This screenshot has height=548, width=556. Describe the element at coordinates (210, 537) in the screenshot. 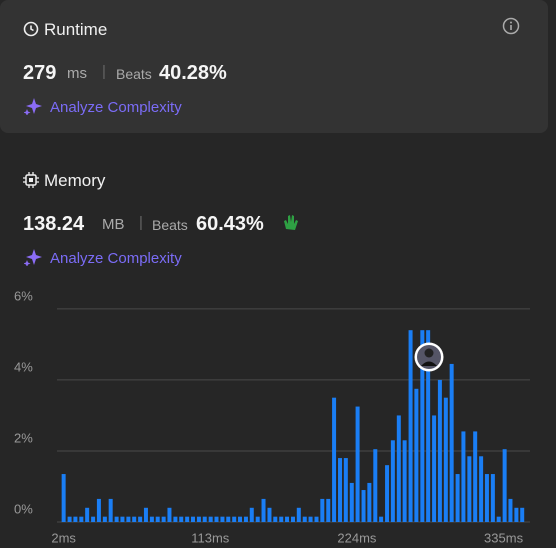

I see `x-tick-label: 113ms` at that location.